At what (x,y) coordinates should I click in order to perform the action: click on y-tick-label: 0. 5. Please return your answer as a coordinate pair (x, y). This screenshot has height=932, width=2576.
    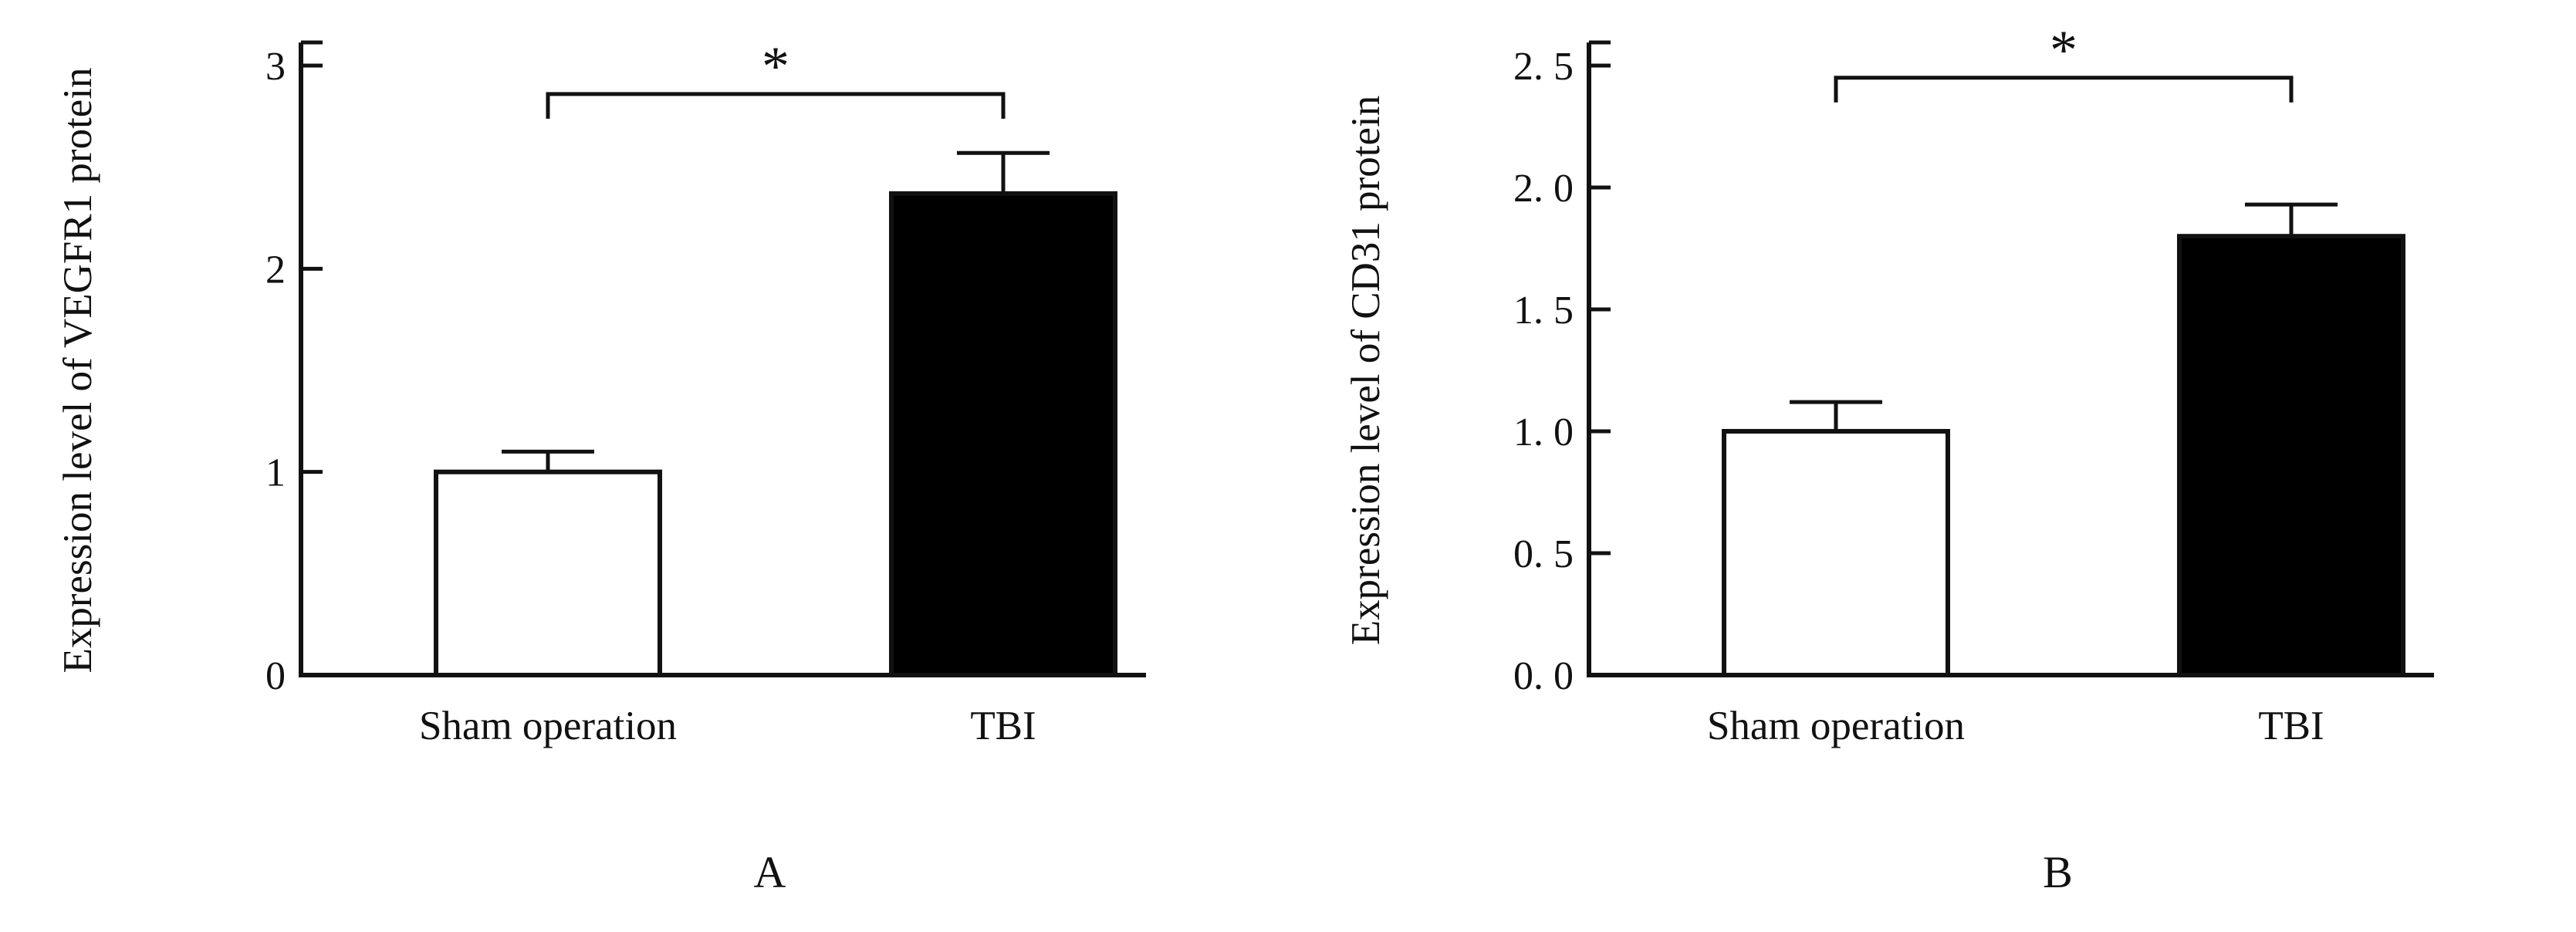
    Looking at the image, I should click on (1543, 554).